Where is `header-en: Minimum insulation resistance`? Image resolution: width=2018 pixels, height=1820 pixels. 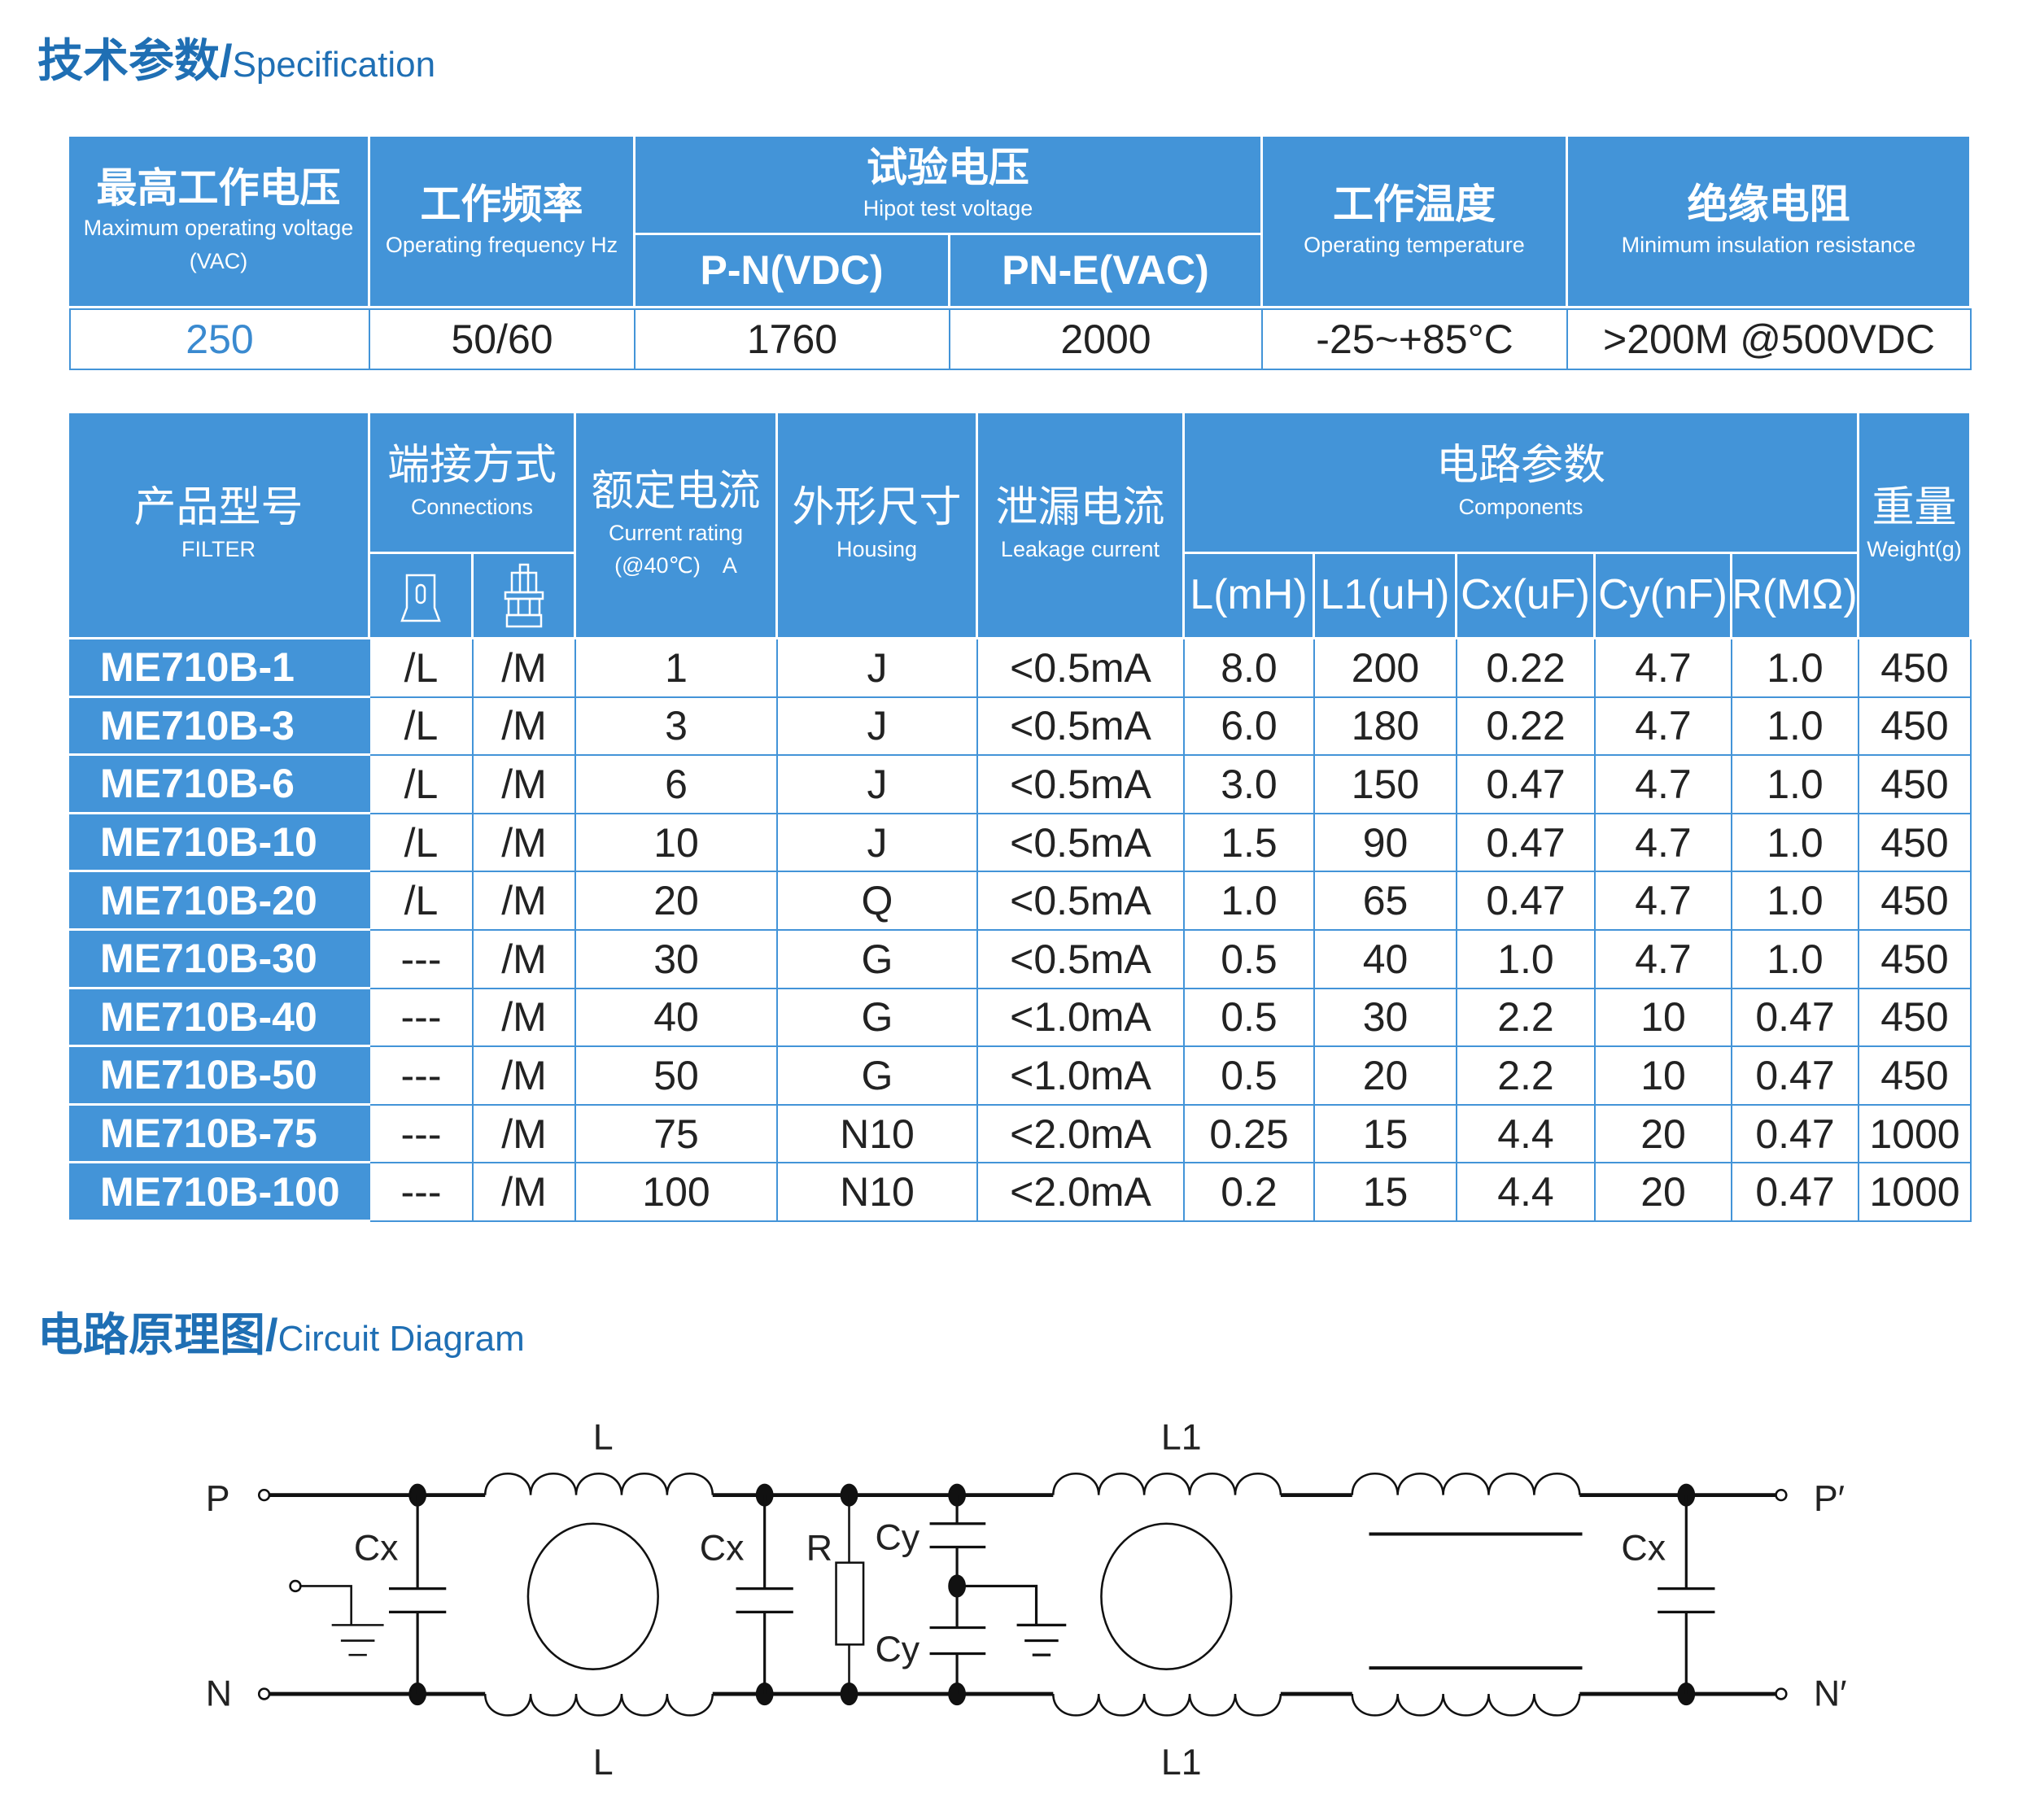 header-en: Minimum insulation resistance is located at coordinates (1768, 244).